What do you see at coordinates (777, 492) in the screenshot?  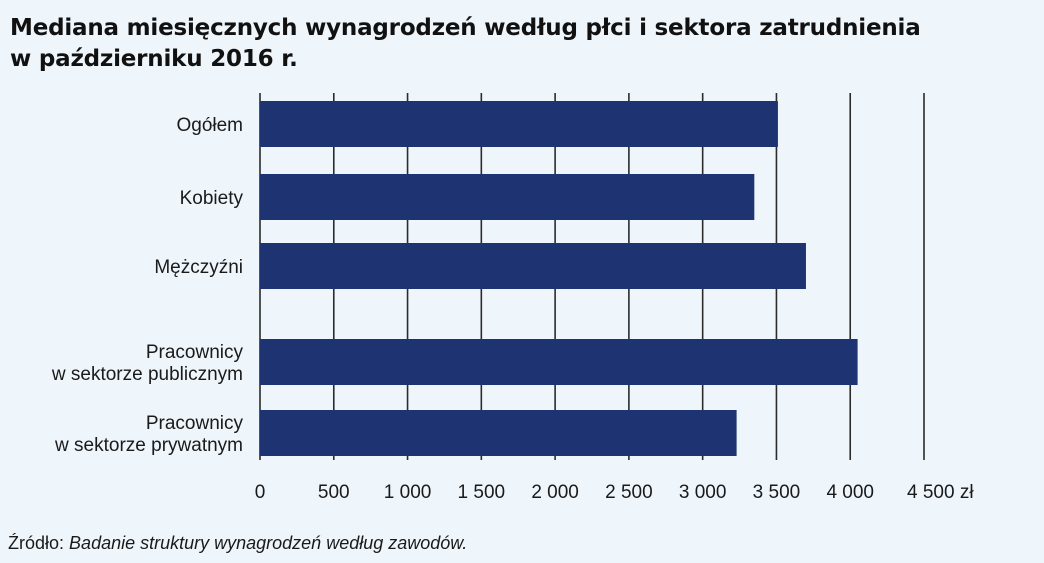 I see `x-tick-label: 3 500` at bounding box center [777, 492].